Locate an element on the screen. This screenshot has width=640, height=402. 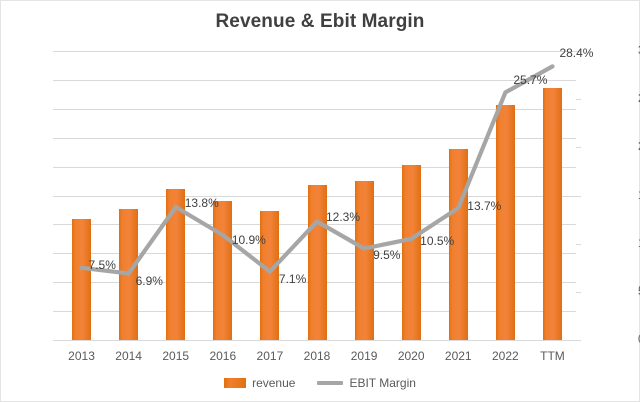
y-axis-right-tick-label: 15.0% is located at coordinates (639, 196).